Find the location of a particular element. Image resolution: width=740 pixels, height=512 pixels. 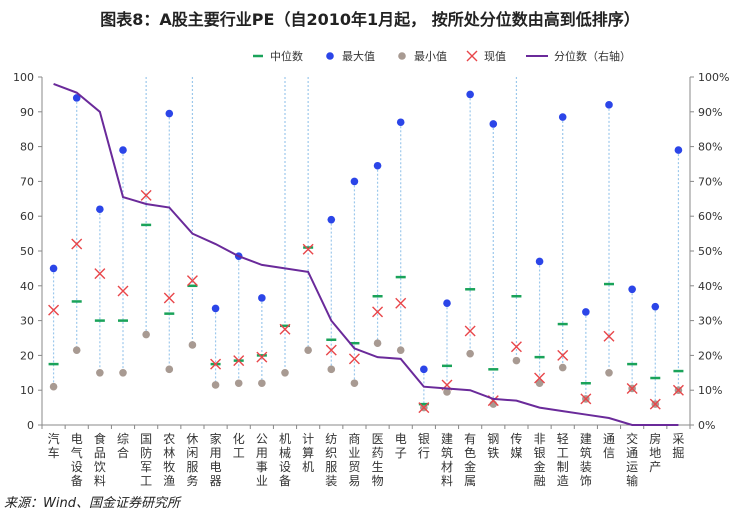

right-tick-label: 20% is located at coordinates (710, 355).